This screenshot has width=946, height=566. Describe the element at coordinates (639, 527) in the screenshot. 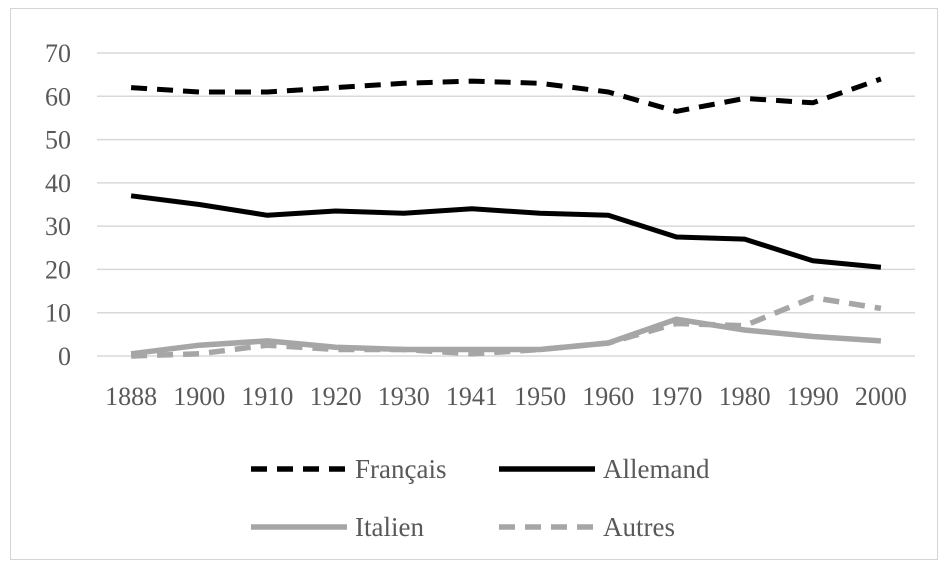

I see `legend-label: Autres` at that location.